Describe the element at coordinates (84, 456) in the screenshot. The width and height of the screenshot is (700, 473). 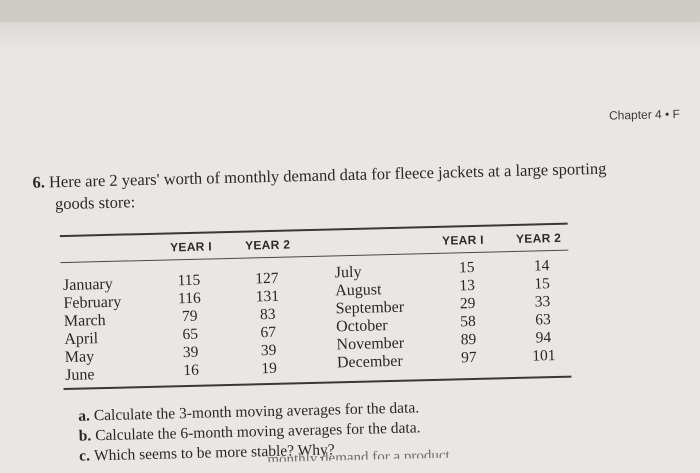
I see `question-label: c.` at that location.